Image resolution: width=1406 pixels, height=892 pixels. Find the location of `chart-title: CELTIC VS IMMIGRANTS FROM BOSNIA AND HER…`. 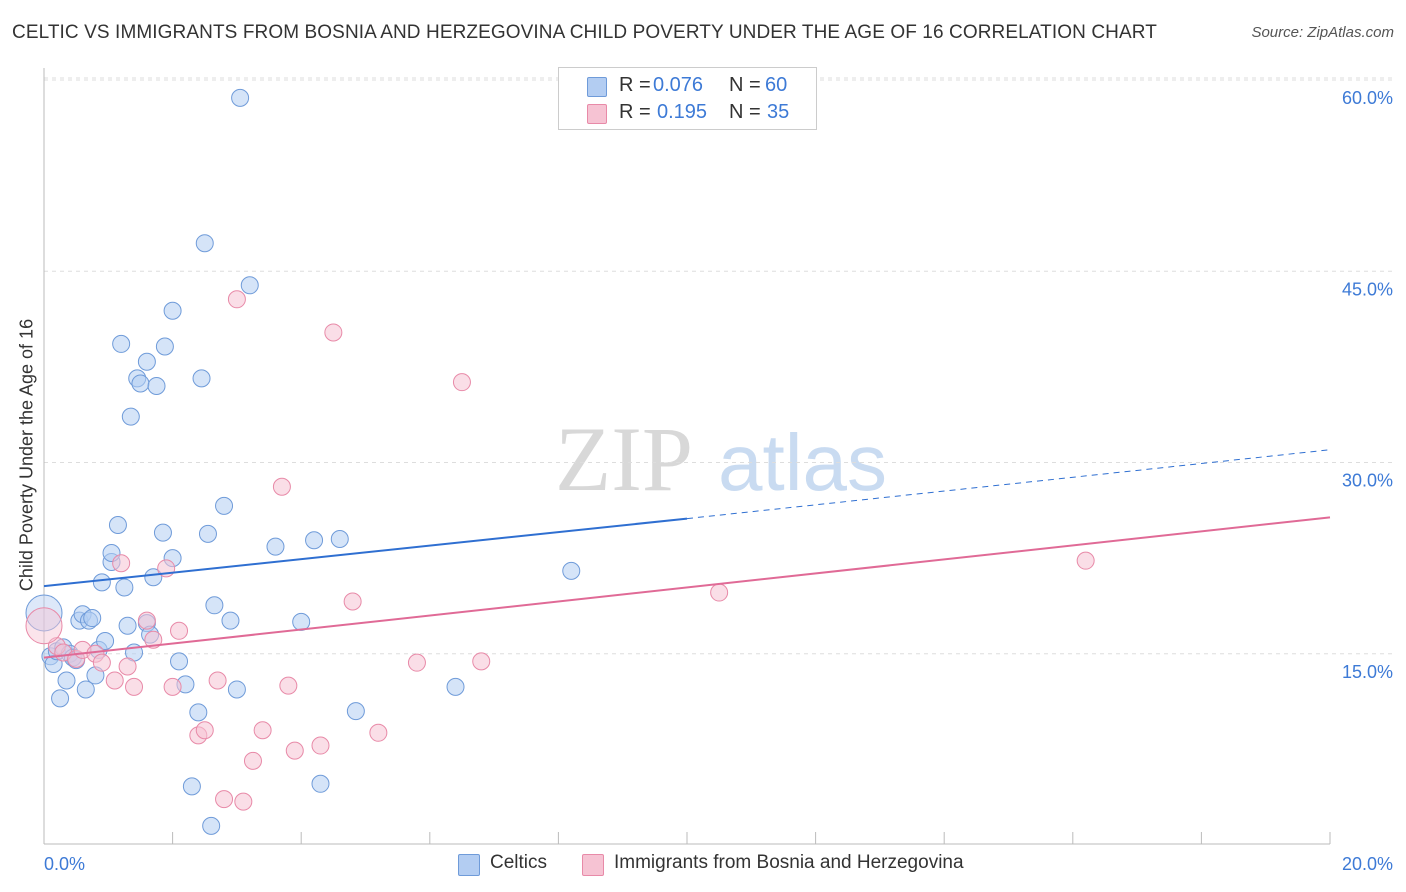

chart-title: CELTIC VS IMMIGRANTS FROM BOSNIA AND HER… is located at coordinates (584, 32).